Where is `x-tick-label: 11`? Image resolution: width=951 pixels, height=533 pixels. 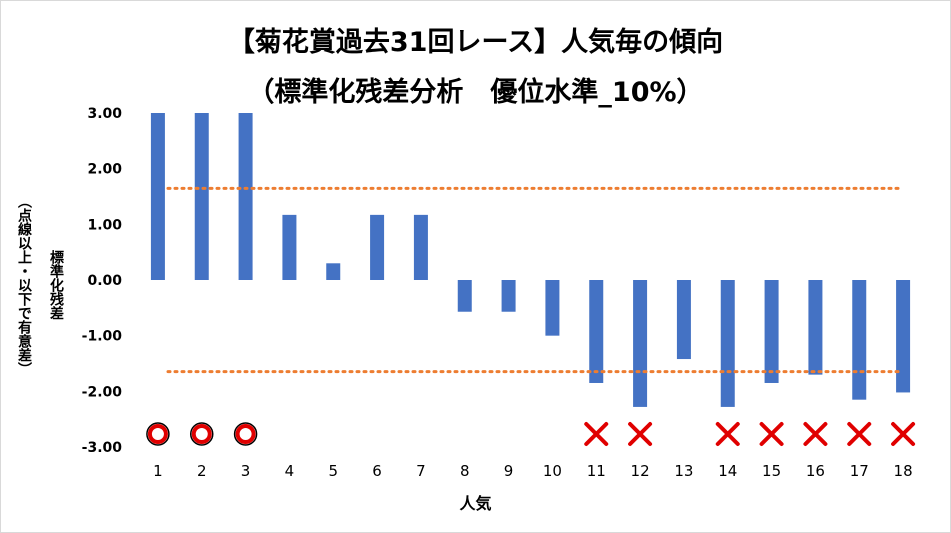 x-tick-label: 11 is located at coordinates (596, 471).